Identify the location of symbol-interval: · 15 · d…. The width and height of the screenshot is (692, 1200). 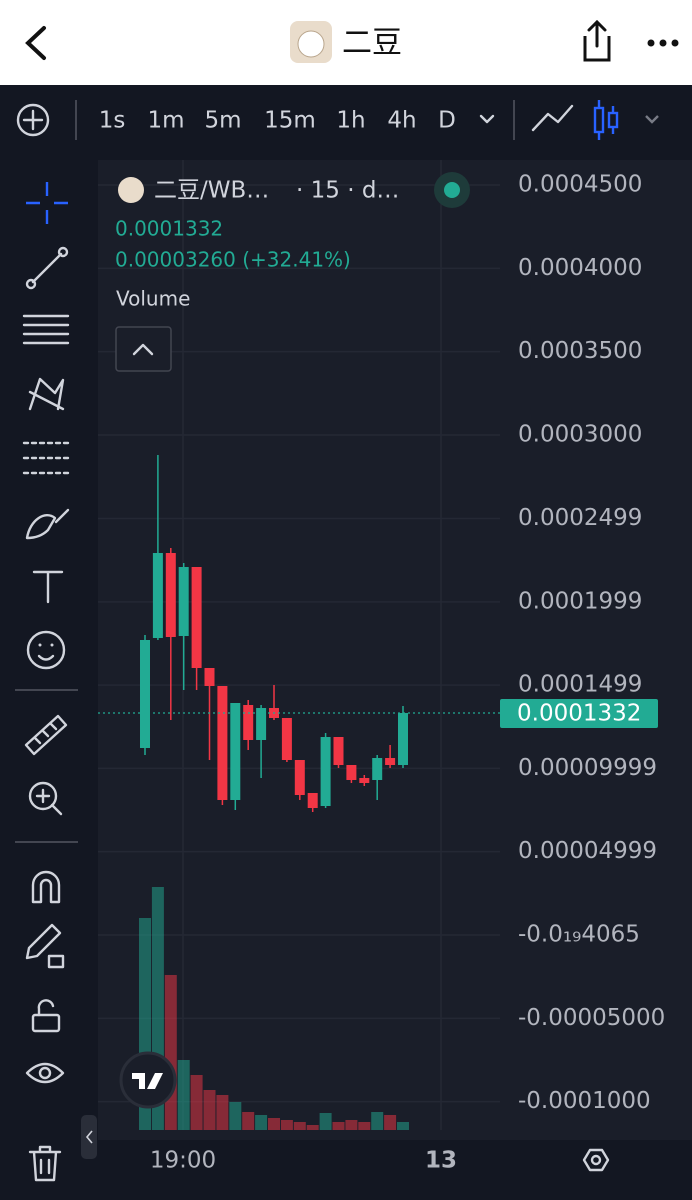
(347, 191).